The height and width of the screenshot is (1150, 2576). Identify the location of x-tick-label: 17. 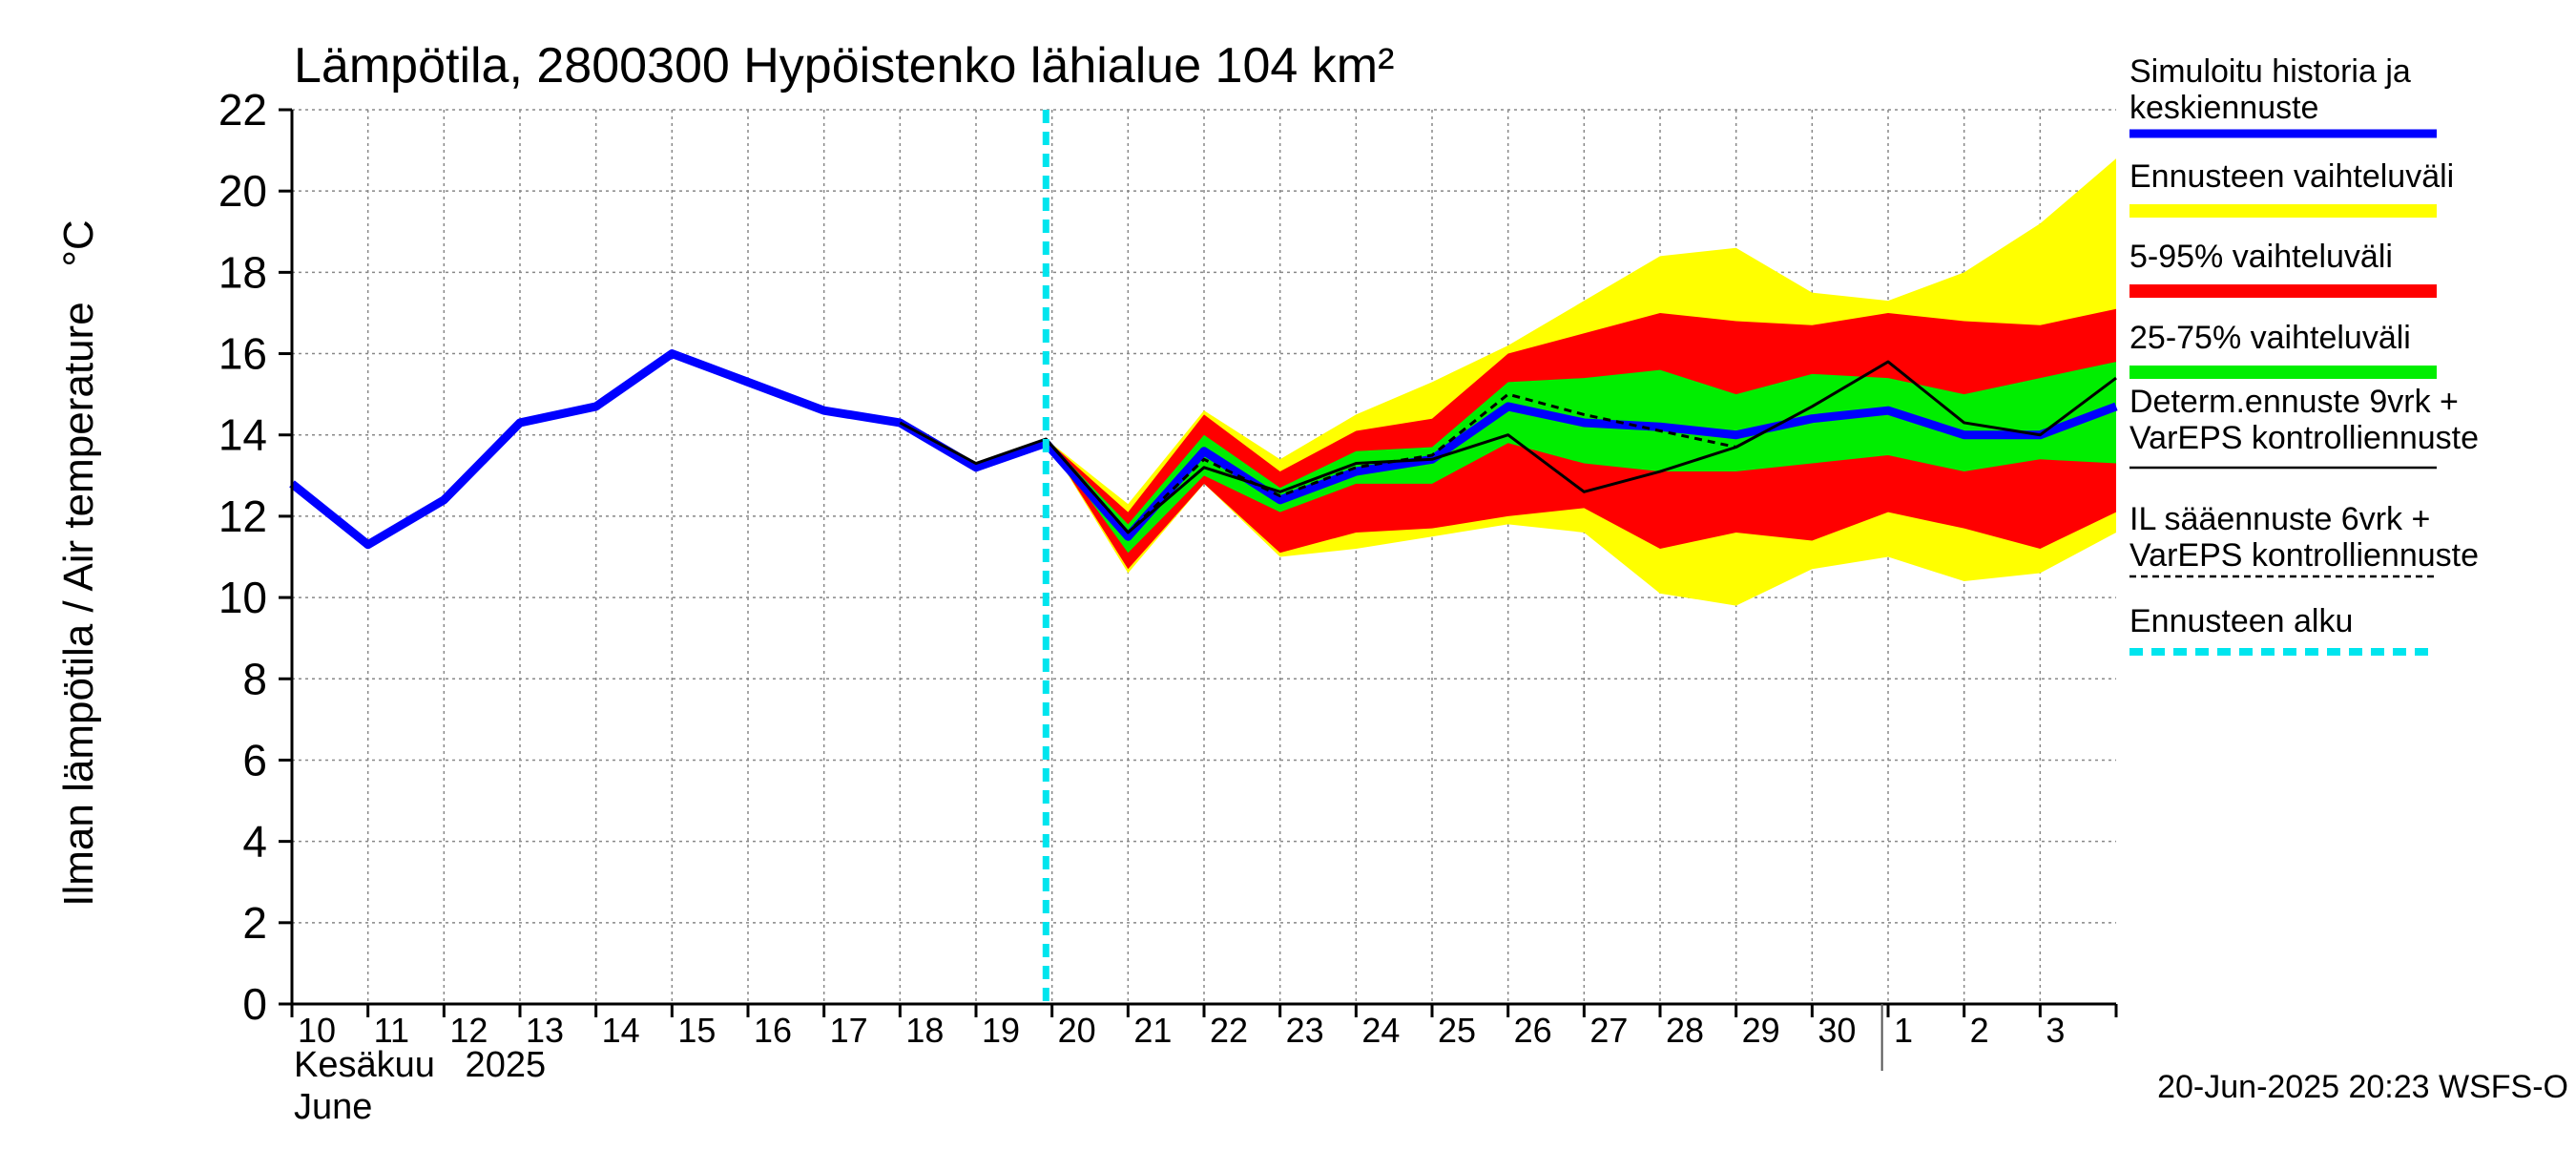
(849, 1030).